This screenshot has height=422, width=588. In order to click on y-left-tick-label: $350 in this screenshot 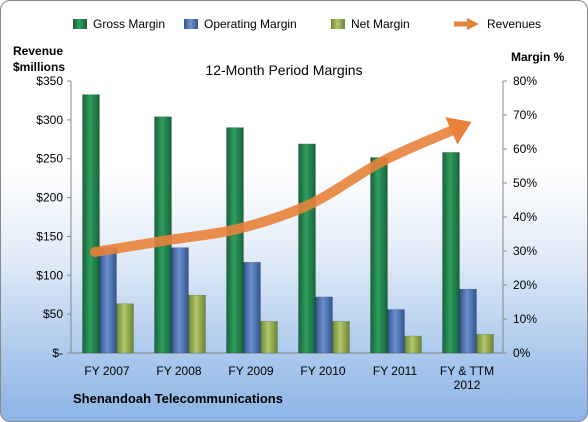, I will do `click(49, 81)`.